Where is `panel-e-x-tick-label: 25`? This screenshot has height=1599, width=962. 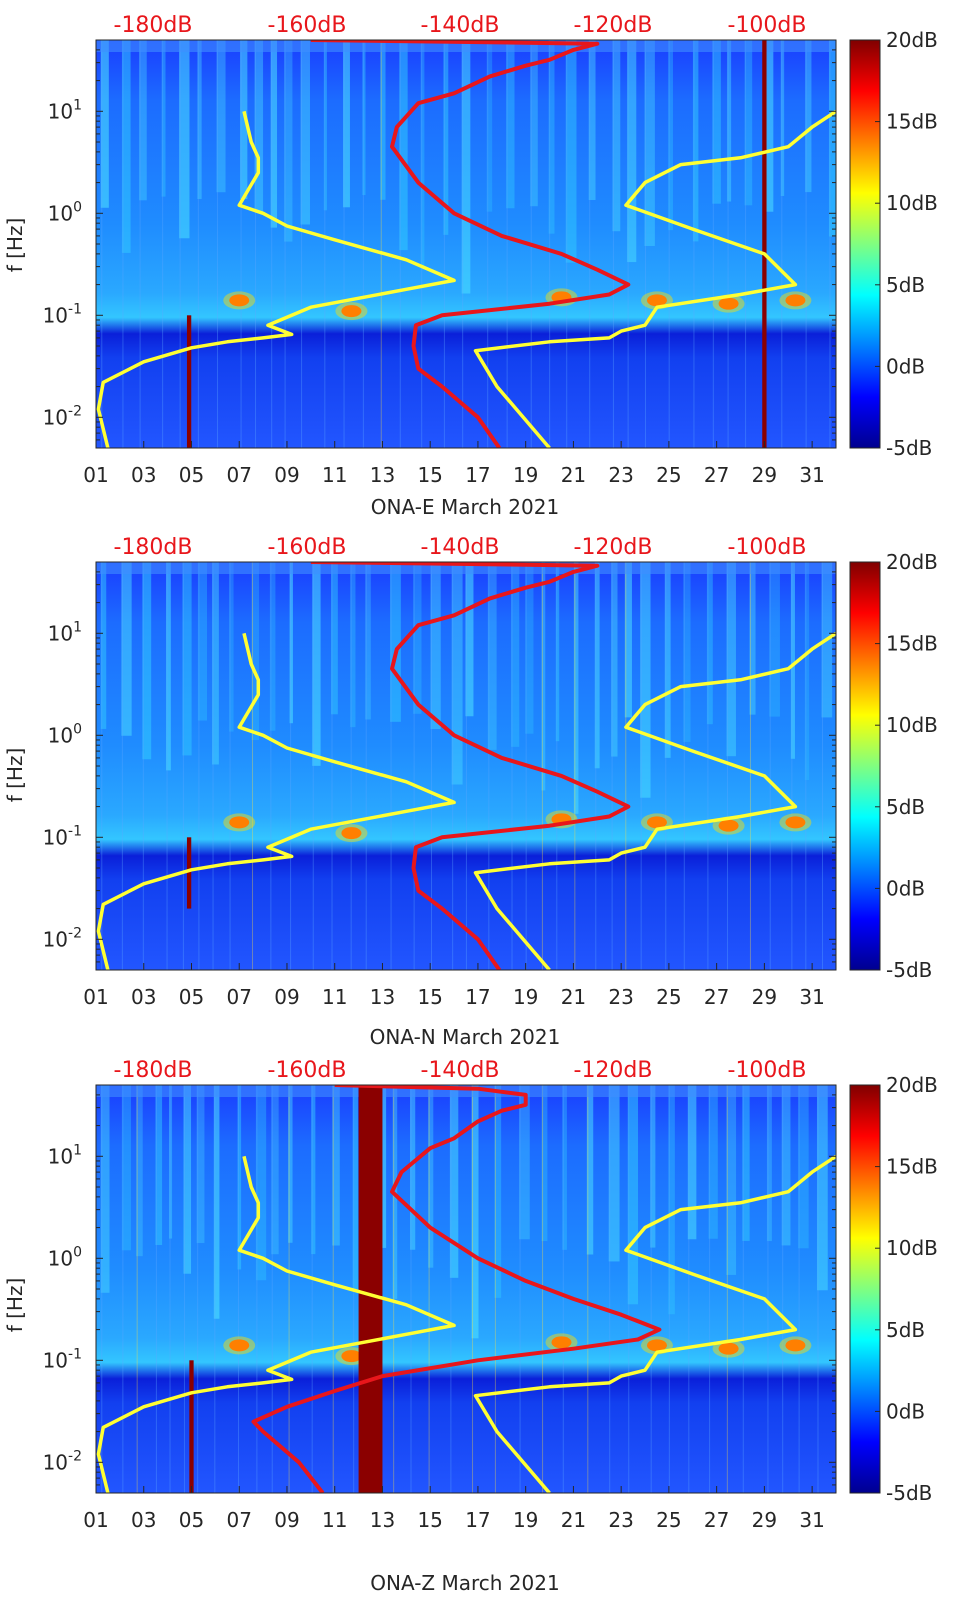 panel-e-x-tick-label: 25 is located at coordinates (668, 475).